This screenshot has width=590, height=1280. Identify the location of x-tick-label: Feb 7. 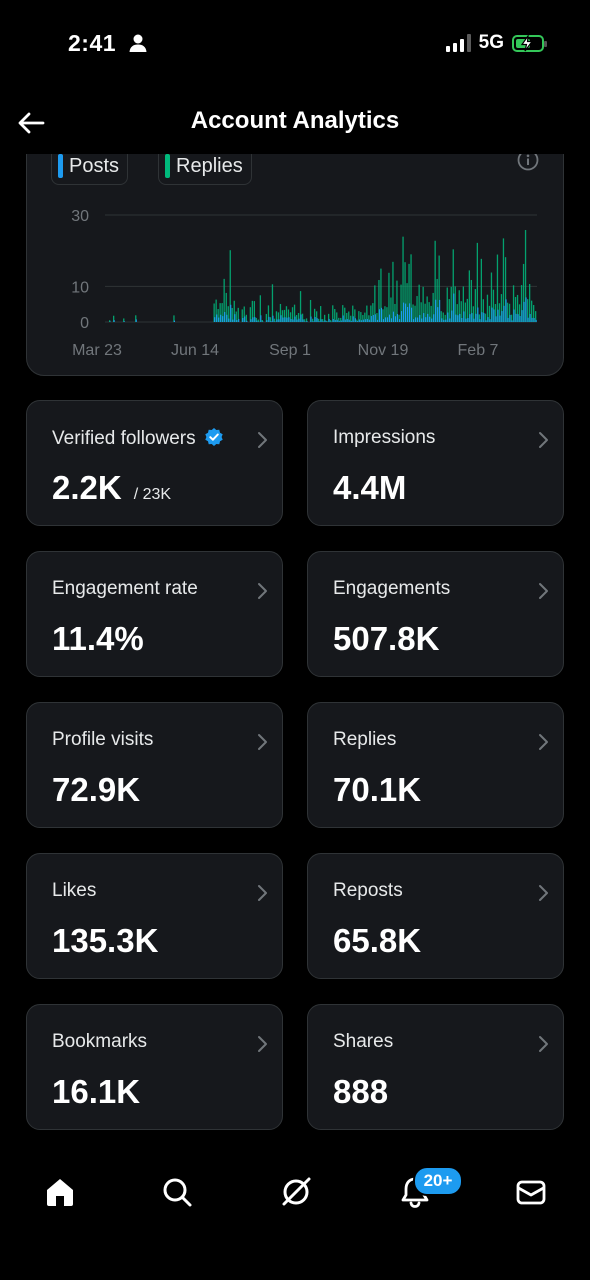
(478, 350).